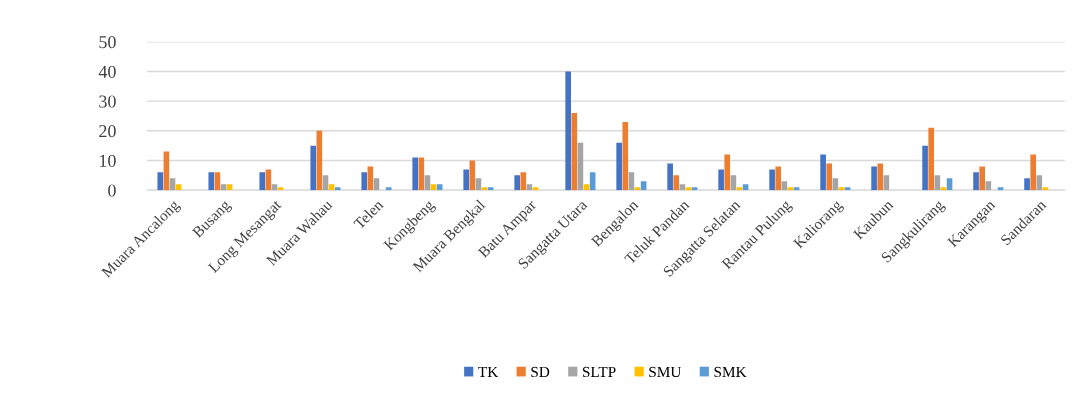  Describe the element at coordinates (107, 160) in the screenshot. I see `y-tick-label: 10` at that location.